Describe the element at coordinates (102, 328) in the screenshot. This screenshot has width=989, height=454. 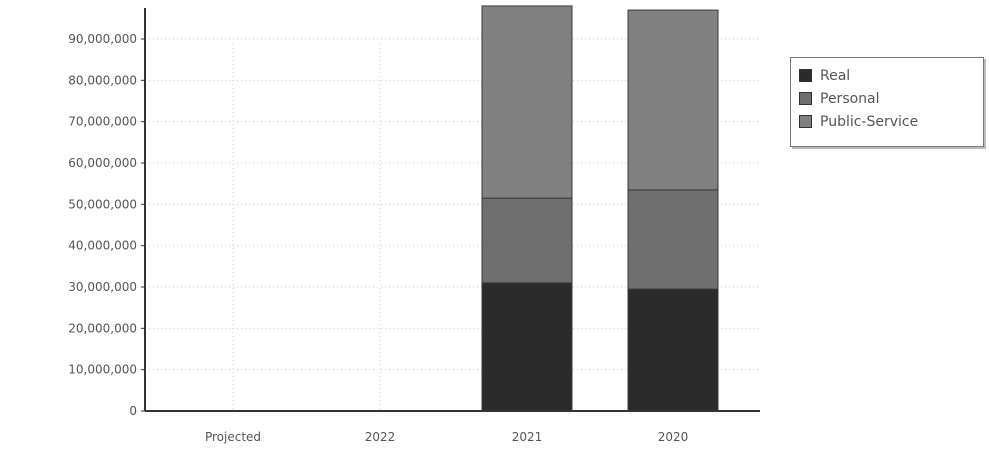
I see `y-tick-label: 20,000,000` at that location.